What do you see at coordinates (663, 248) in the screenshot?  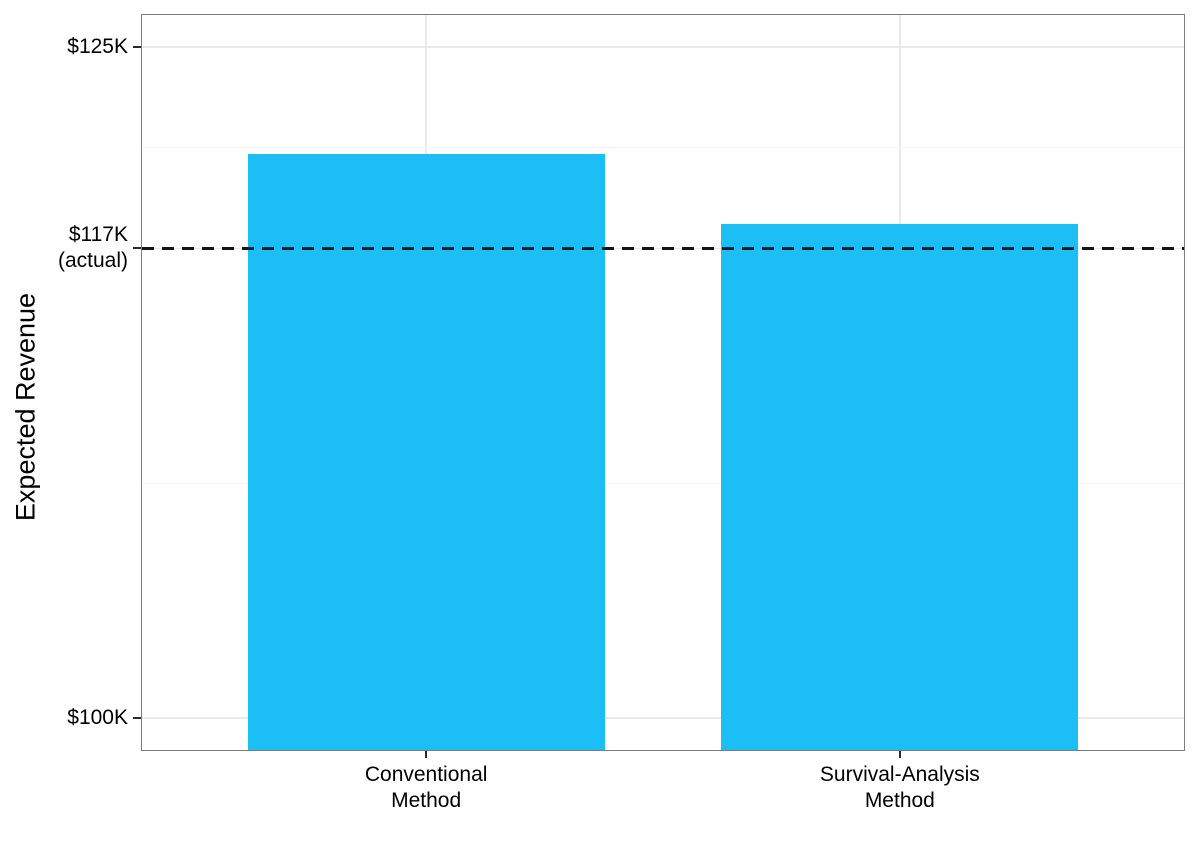 I see `actual-revenue-reference-line` at bounding box center [663, 248].